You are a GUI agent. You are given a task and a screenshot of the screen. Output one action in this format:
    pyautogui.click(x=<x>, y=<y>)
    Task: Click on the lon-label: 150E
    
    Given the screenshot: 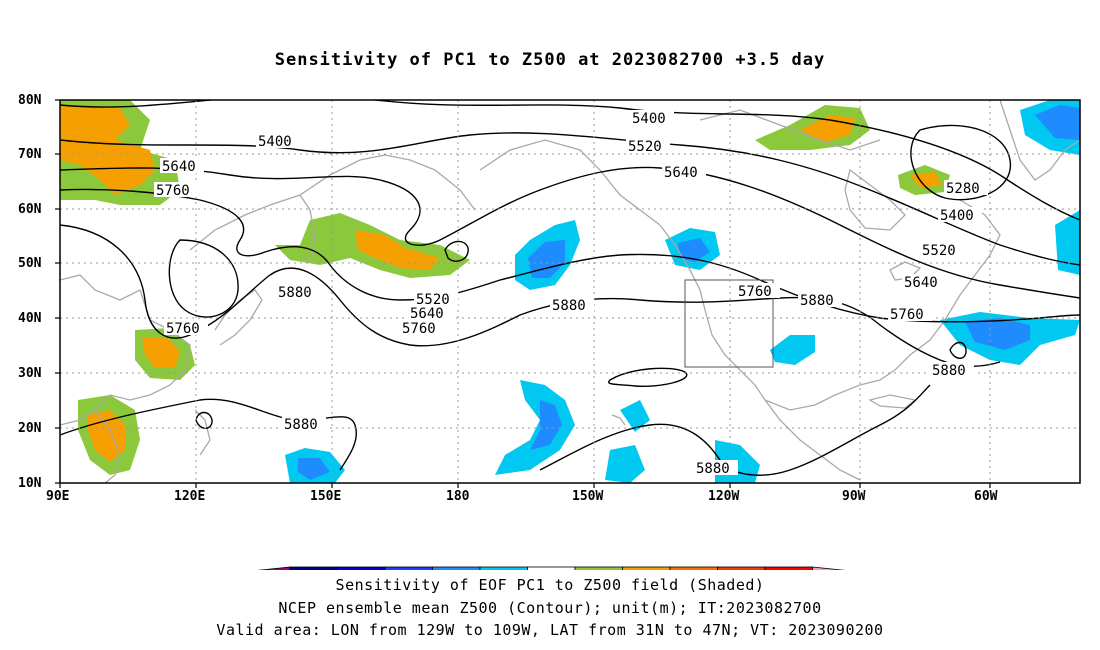 What is the action you would take?
    pyautogui.click(x=325, y=496)
    